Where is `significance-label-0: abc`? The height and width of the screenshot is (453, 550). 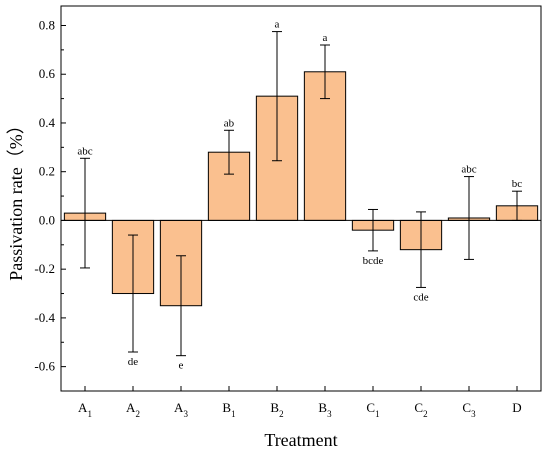 significance-label-0: abc is located at coordinates (84, 151).